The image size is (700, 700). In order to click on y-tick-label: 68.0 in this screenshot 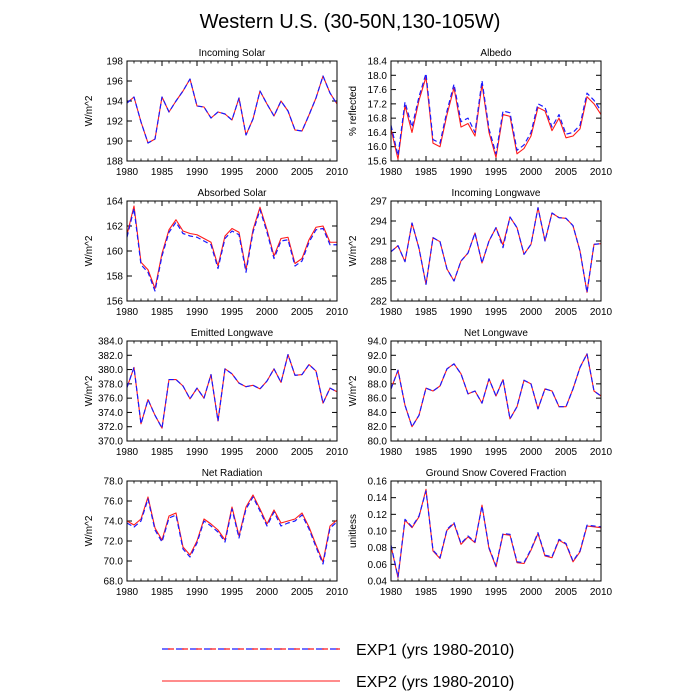, I will do `click(114, 582)`.